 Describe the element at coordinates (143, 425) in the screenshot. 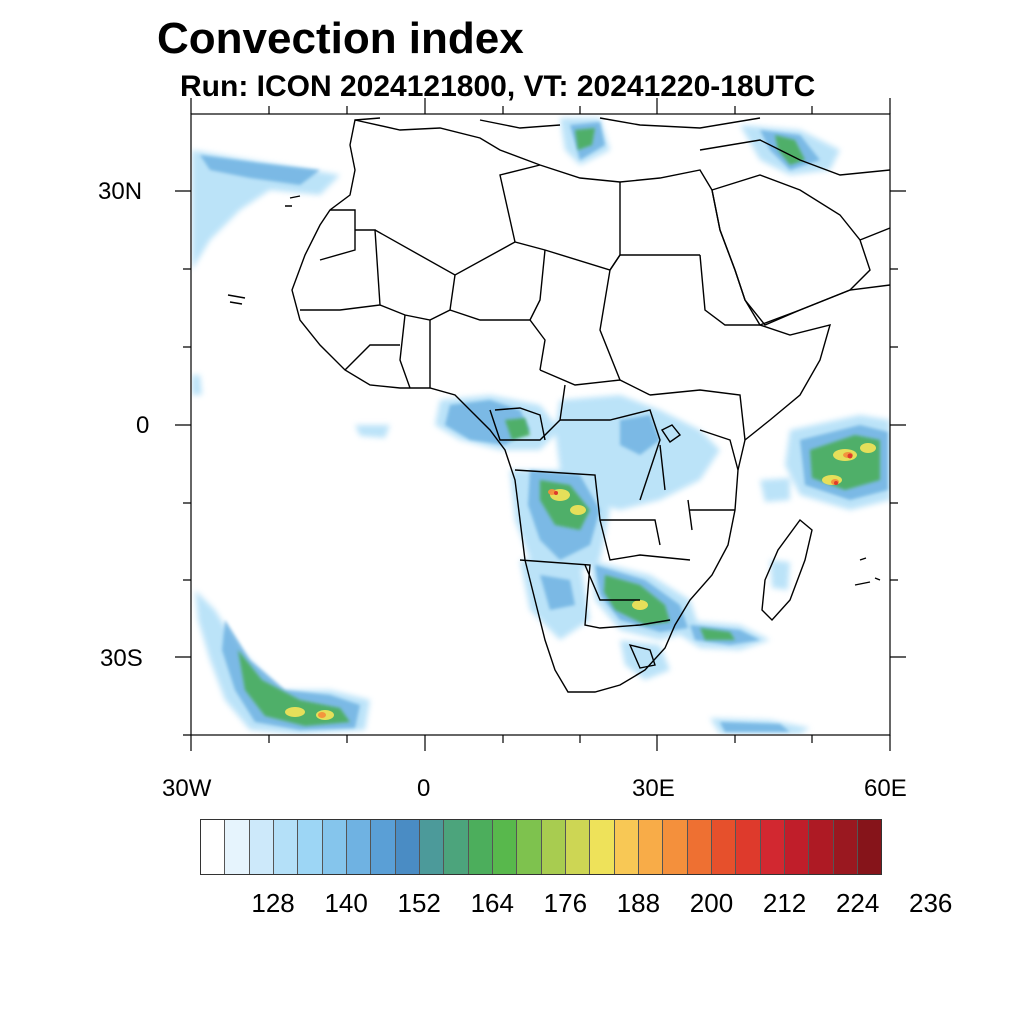

I see `y-label-0: 0` at that location.